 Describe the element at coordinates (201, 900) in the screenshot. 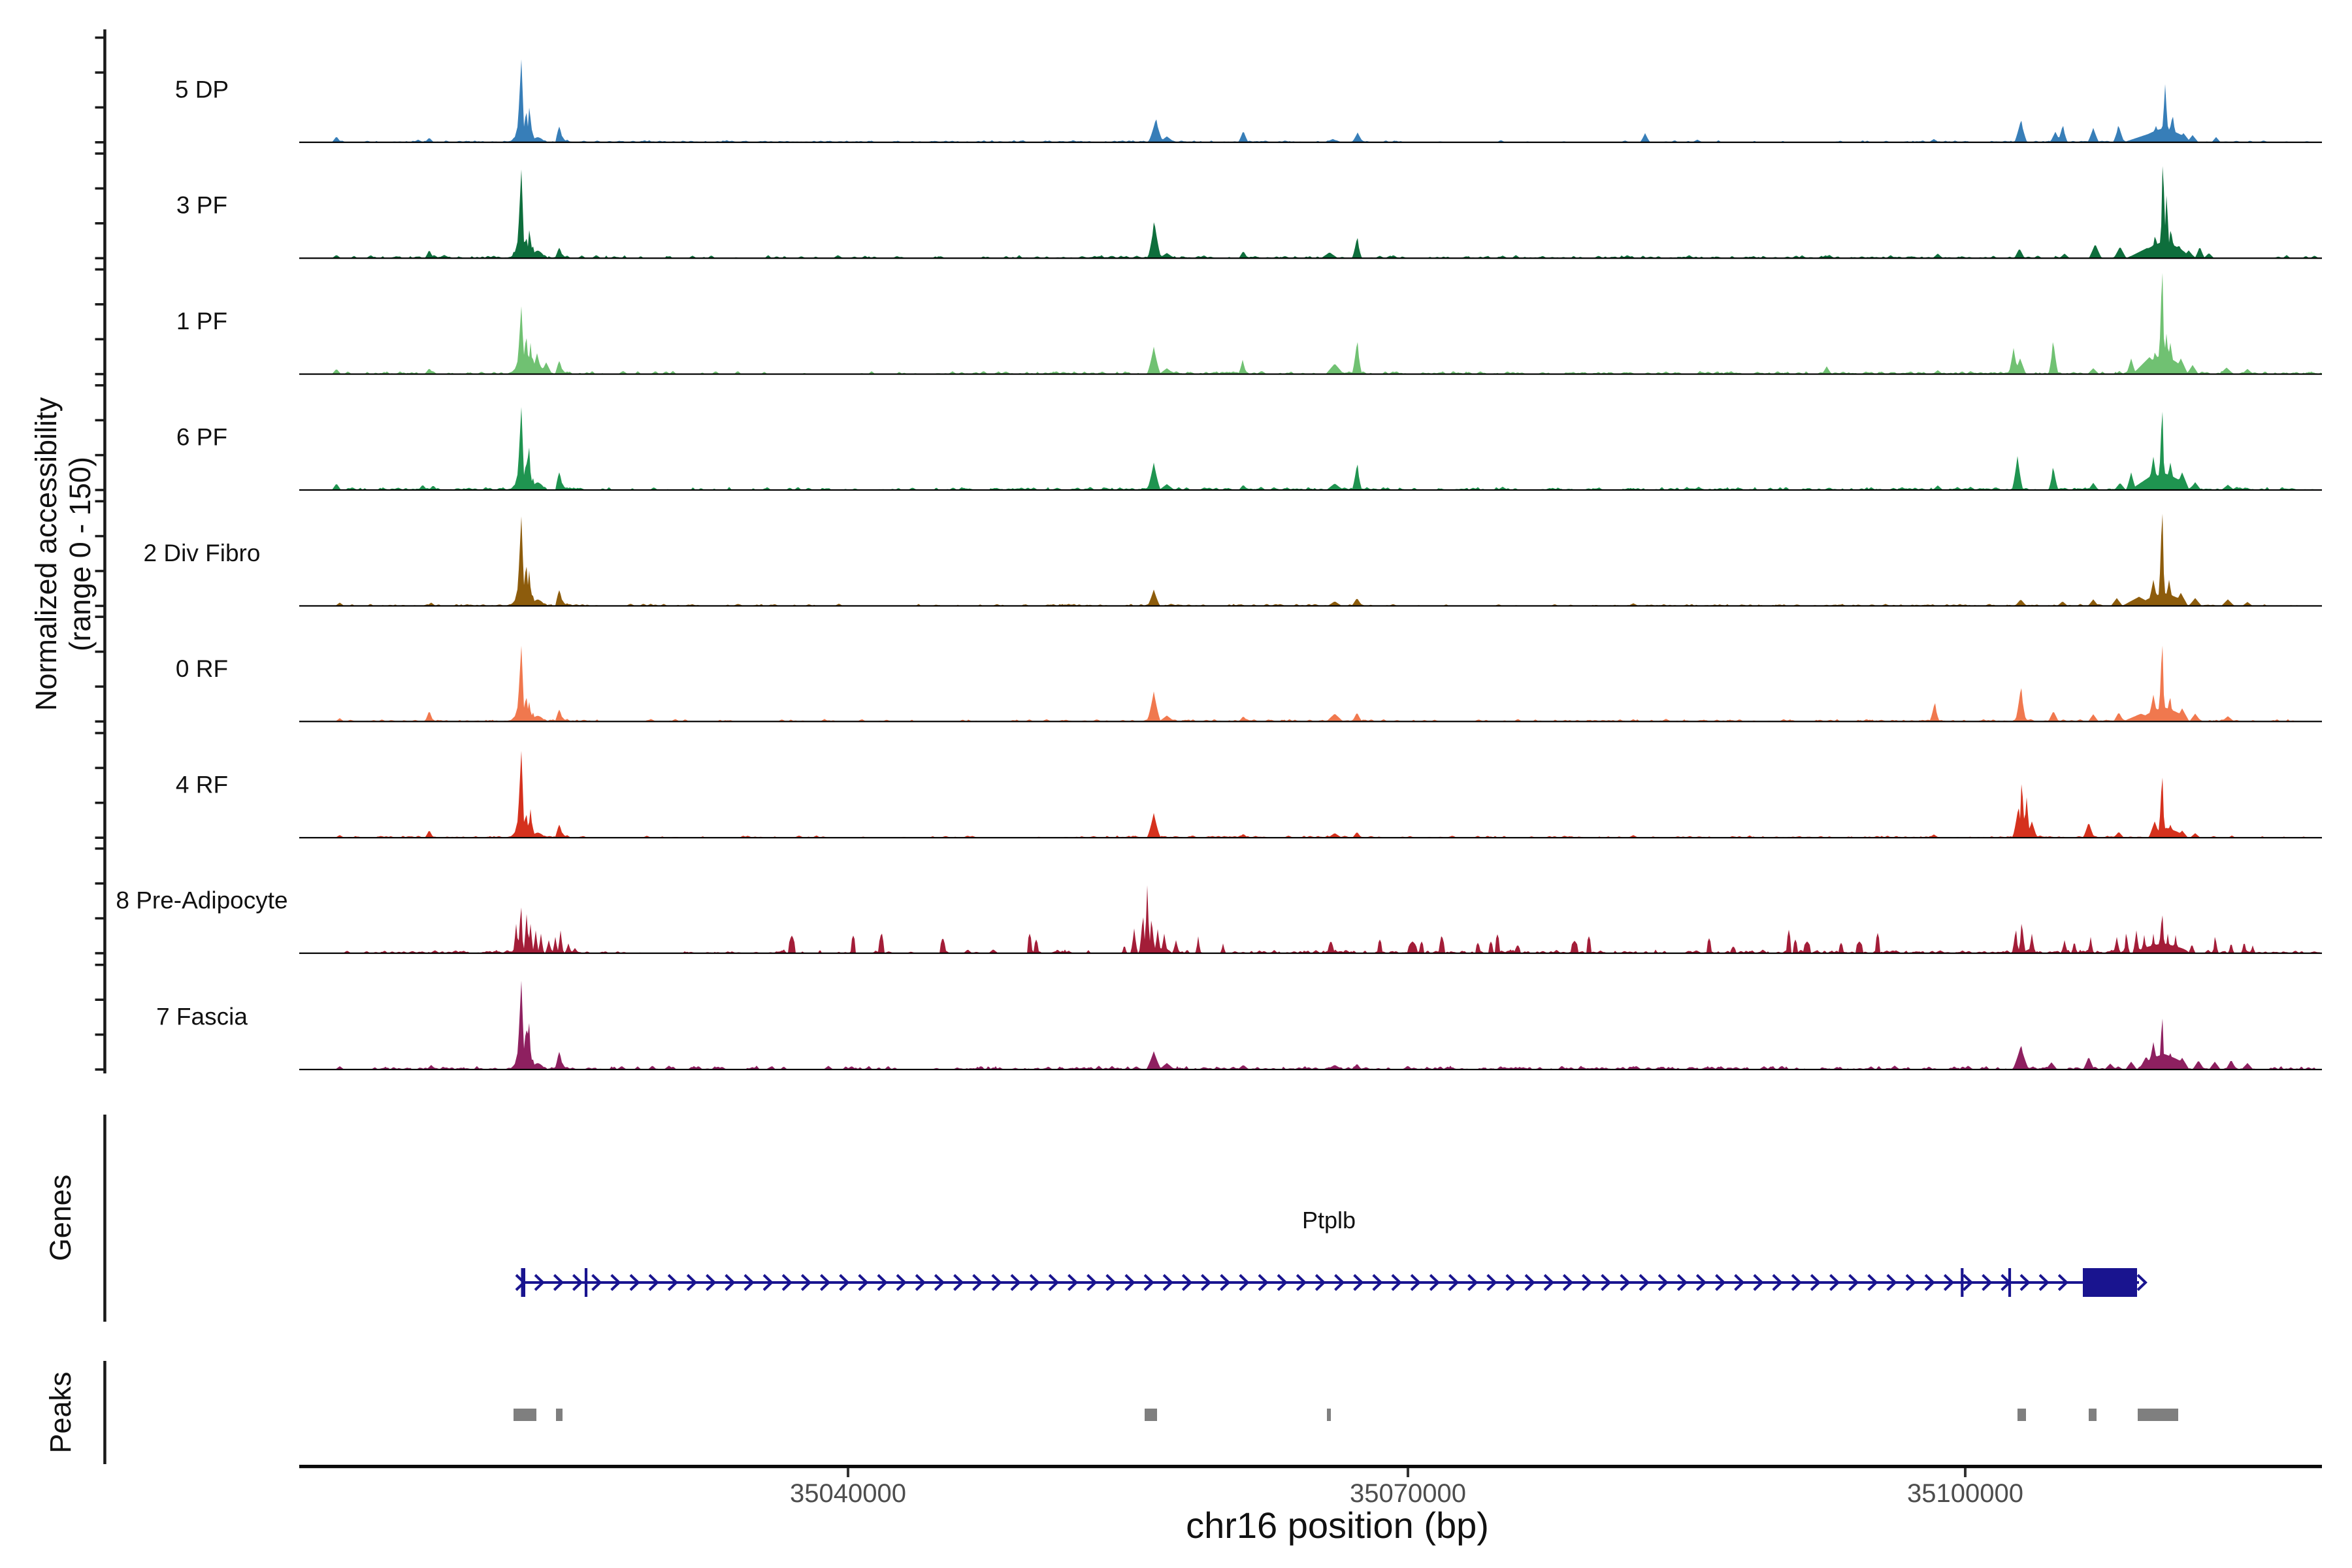

I see `svg-text: 8 Pre-Adipocyte` at that location.